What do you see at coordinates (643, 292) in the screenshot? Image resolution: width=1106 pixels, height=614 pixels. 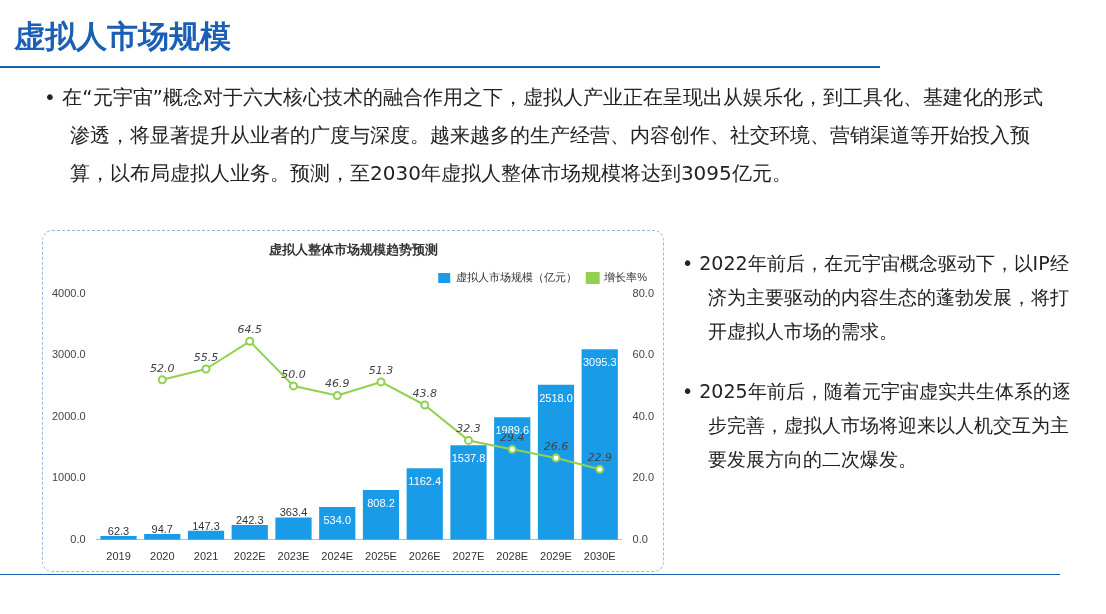 I see `y2-tick-label: 80.0` at bounding box center [643, 292].